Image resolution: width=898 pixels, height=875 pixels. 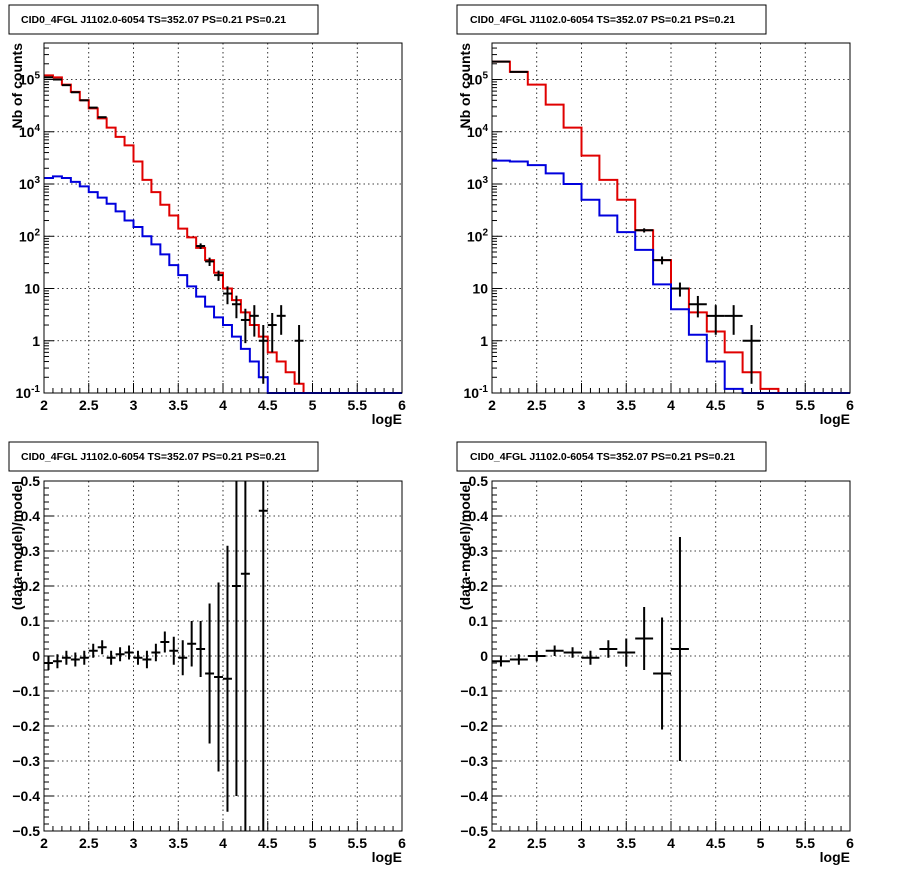 I want to click on y-tick-label: 0.1, so click(x=479, y=621).